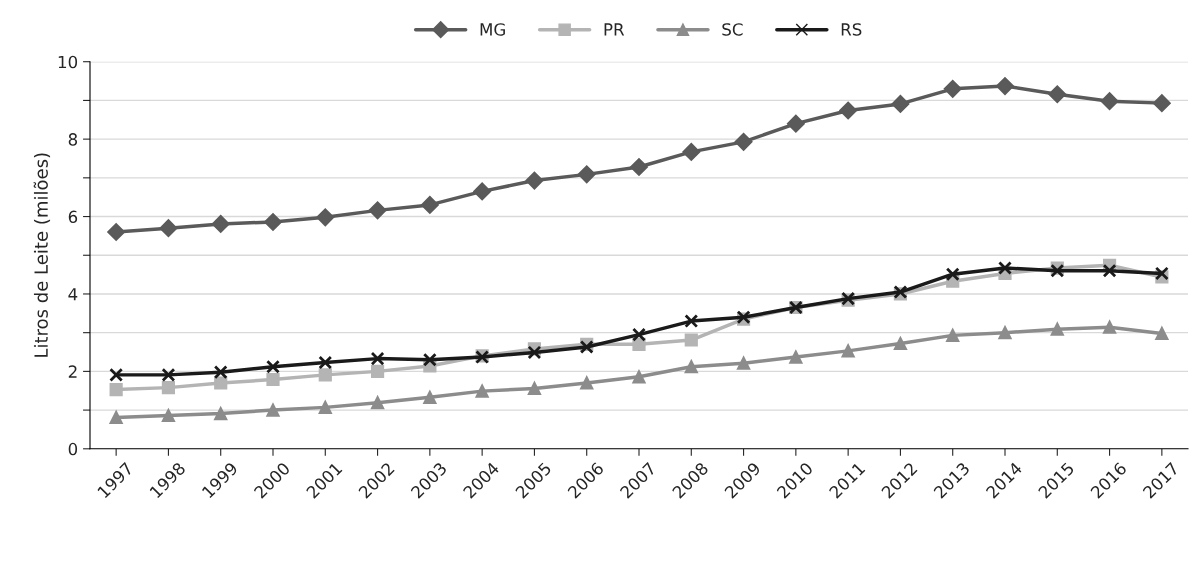  What do you see at coordinates (492, 29) in the screenshot?
I see `legend-label: MG` at bounding box center [492, 29].